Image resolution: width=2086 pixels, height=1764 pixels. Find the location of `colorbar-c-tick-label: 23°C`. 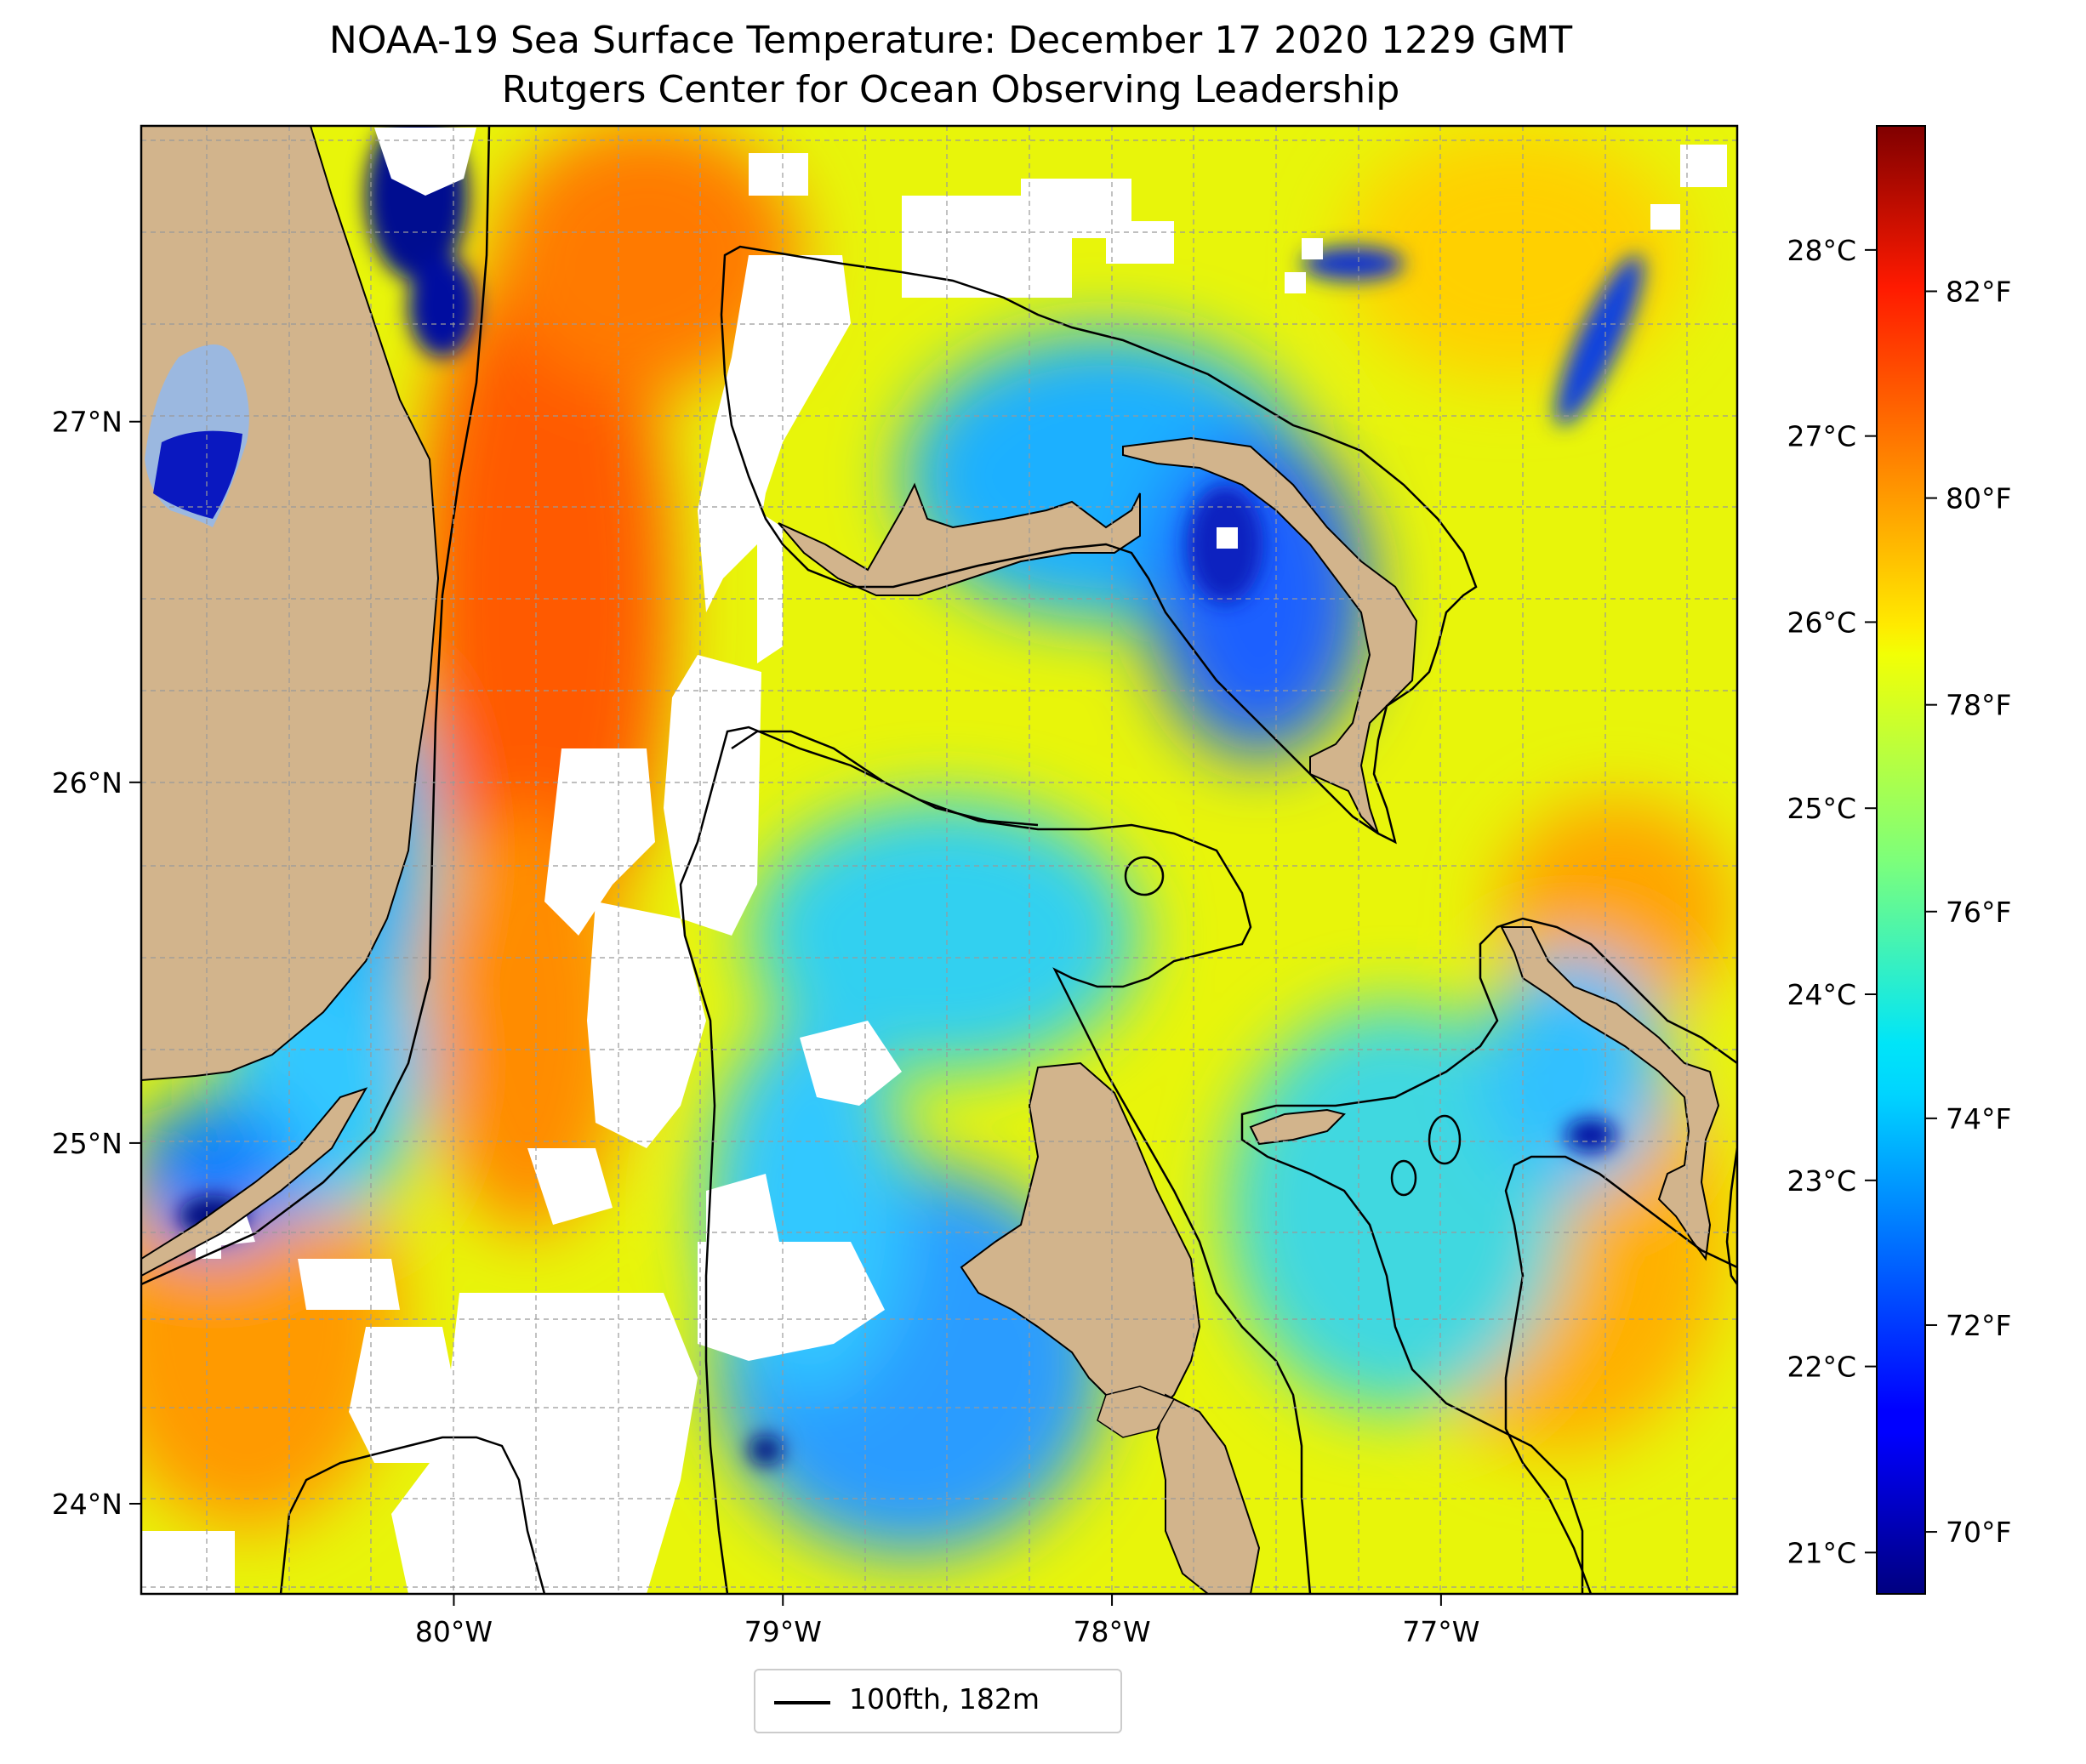

colorbar-c-tick-label: 23°C is located at coordinates (1821, 1181).